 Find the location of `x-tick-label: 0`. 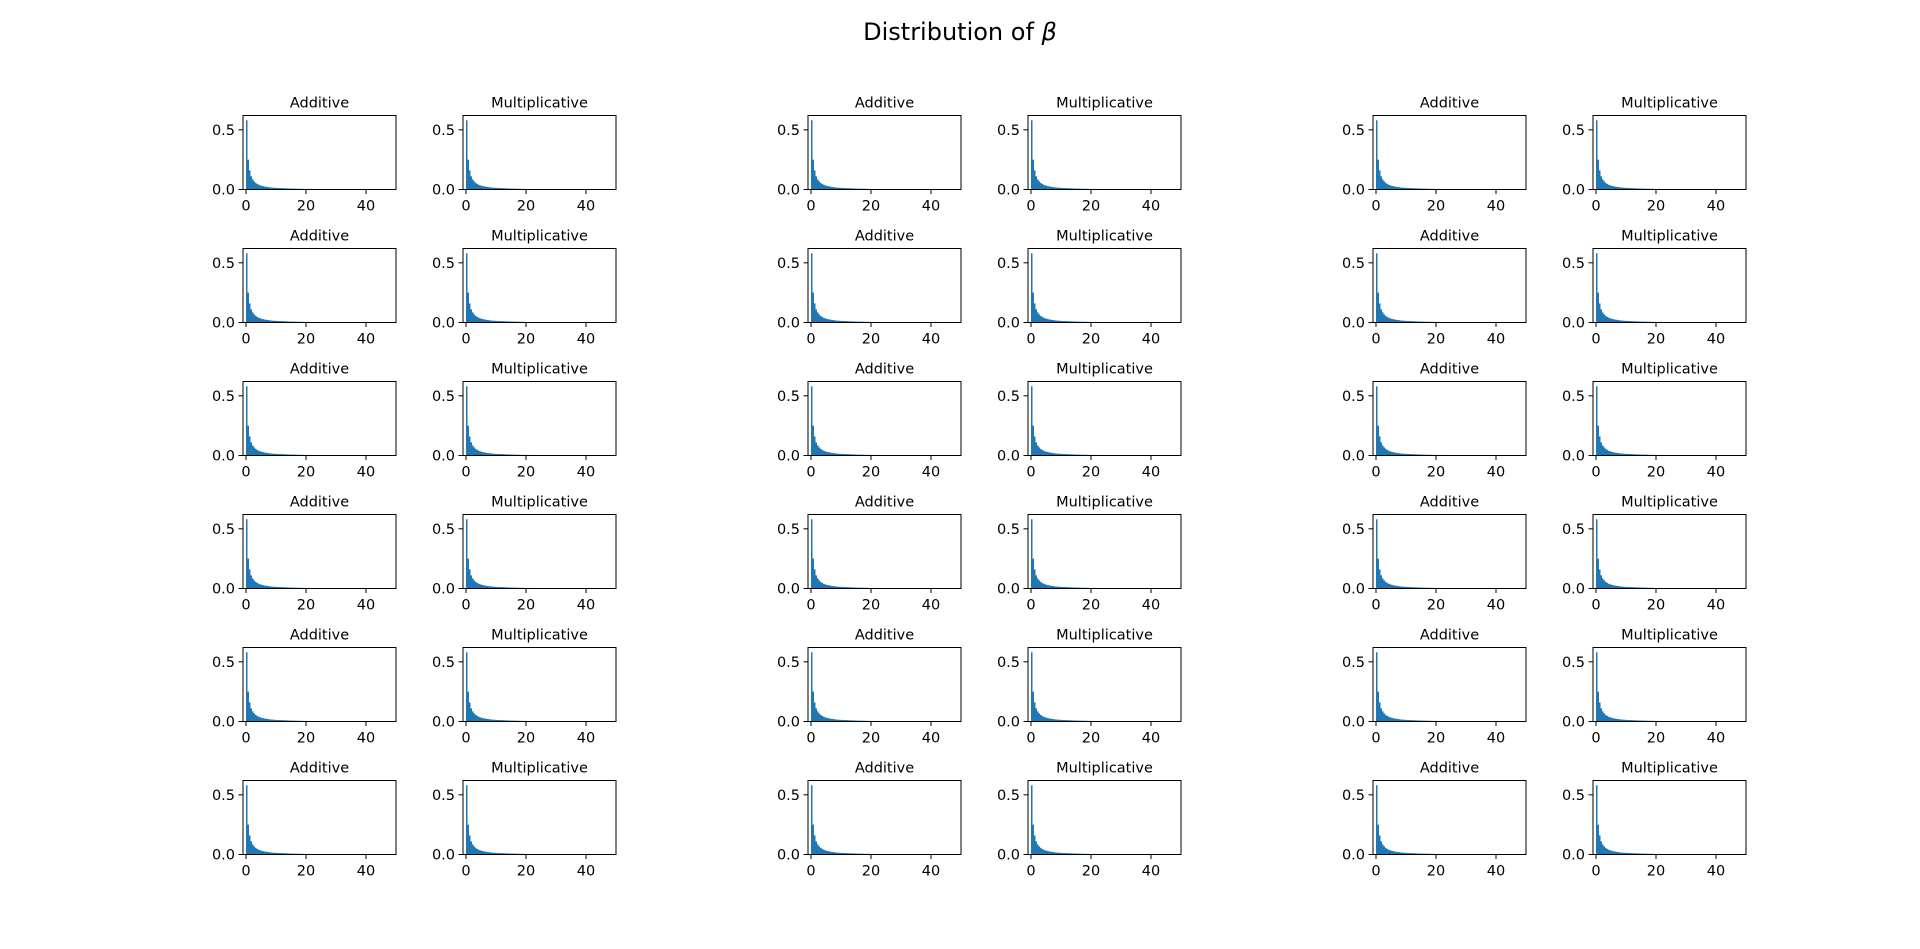

x-tick-label: 0 is located at coordinates (245, 872).